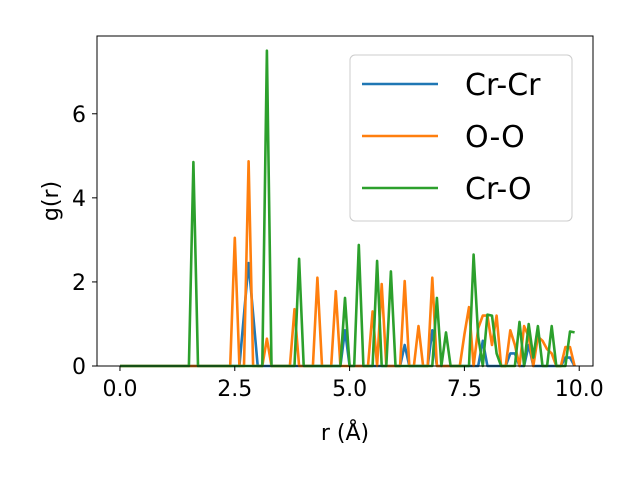  I want to click on y-tick-label: 4, so click(79, 199).